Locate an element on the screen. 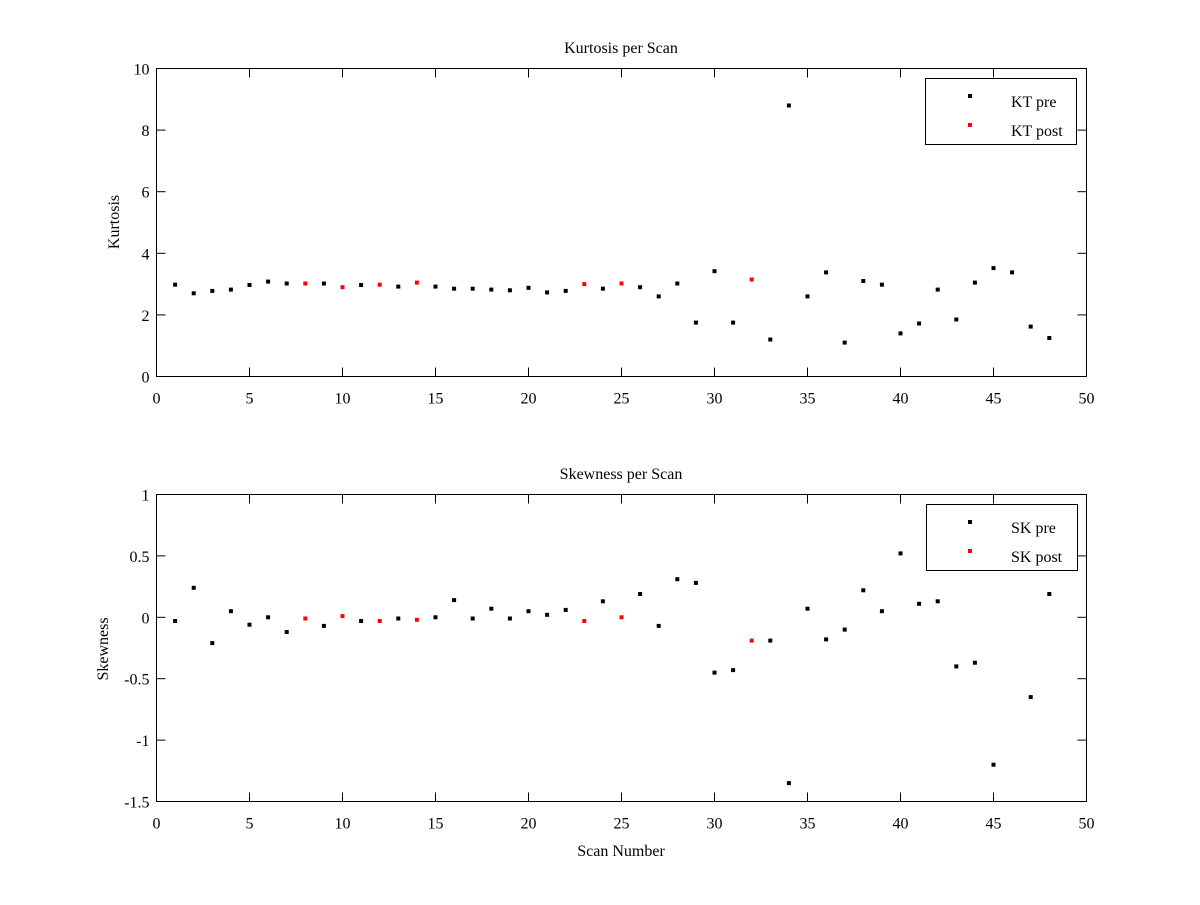  legend-marker-sk-post is located at coordinates (970, 551).